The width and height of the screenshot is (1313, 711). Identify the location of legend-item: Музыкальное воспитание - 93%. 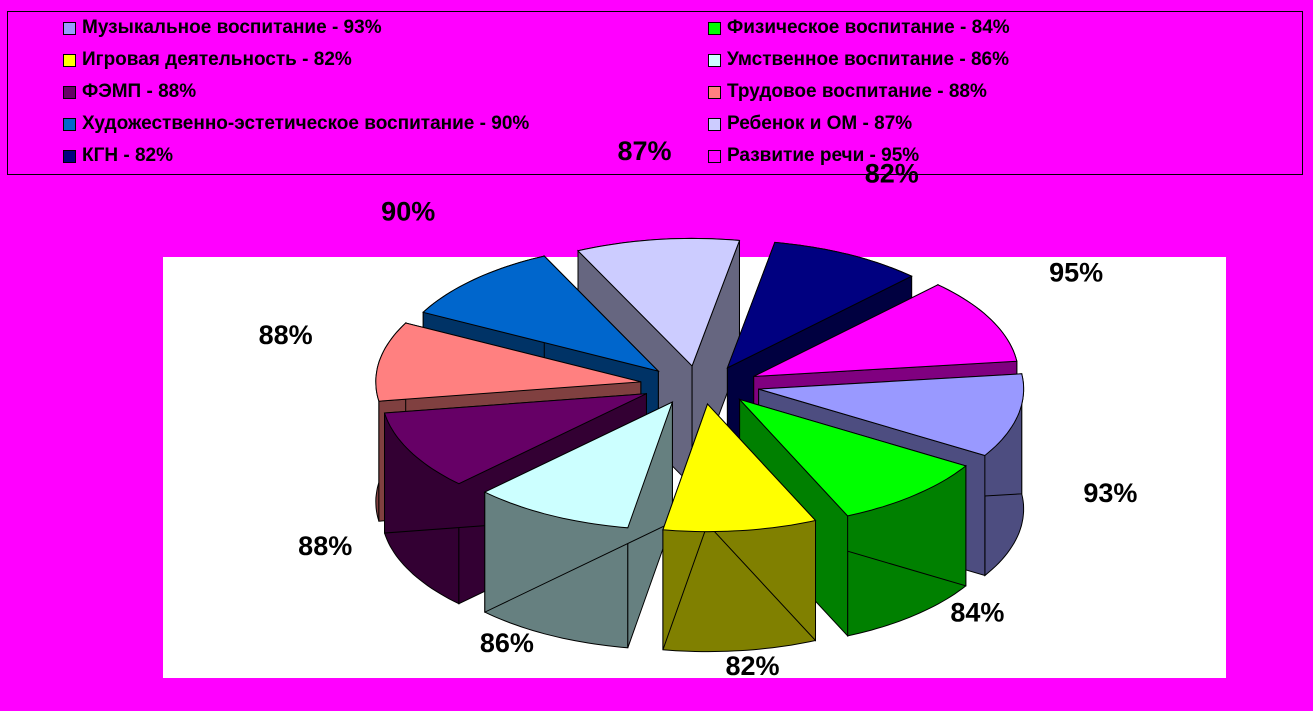
(222, 28).